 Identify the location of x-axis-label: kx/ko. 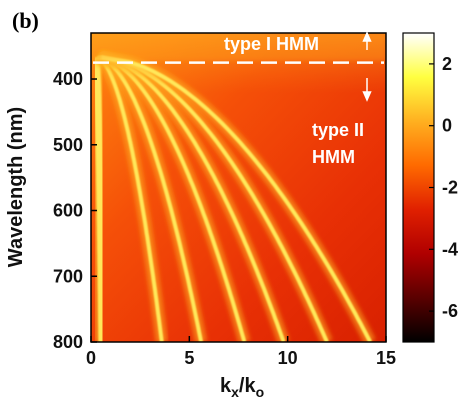
(242, 387).